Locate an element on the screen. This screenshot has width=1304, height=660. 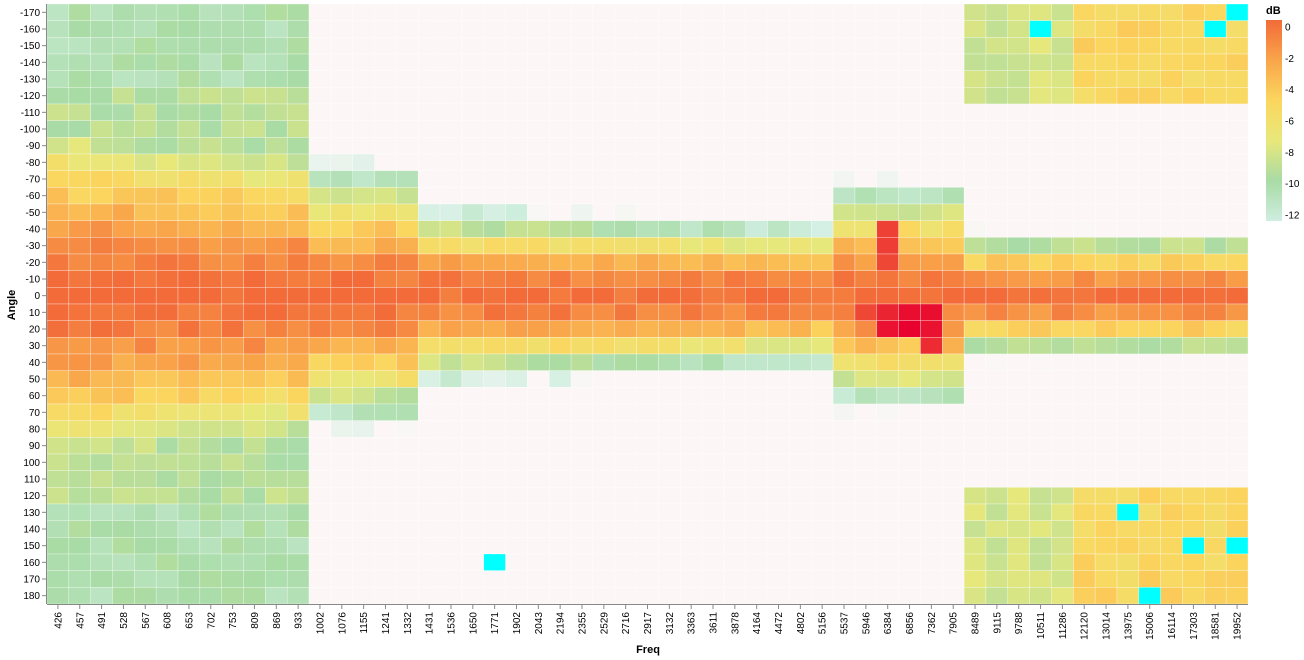
legend-gradient-bar is located at coordinates (1274, 120).